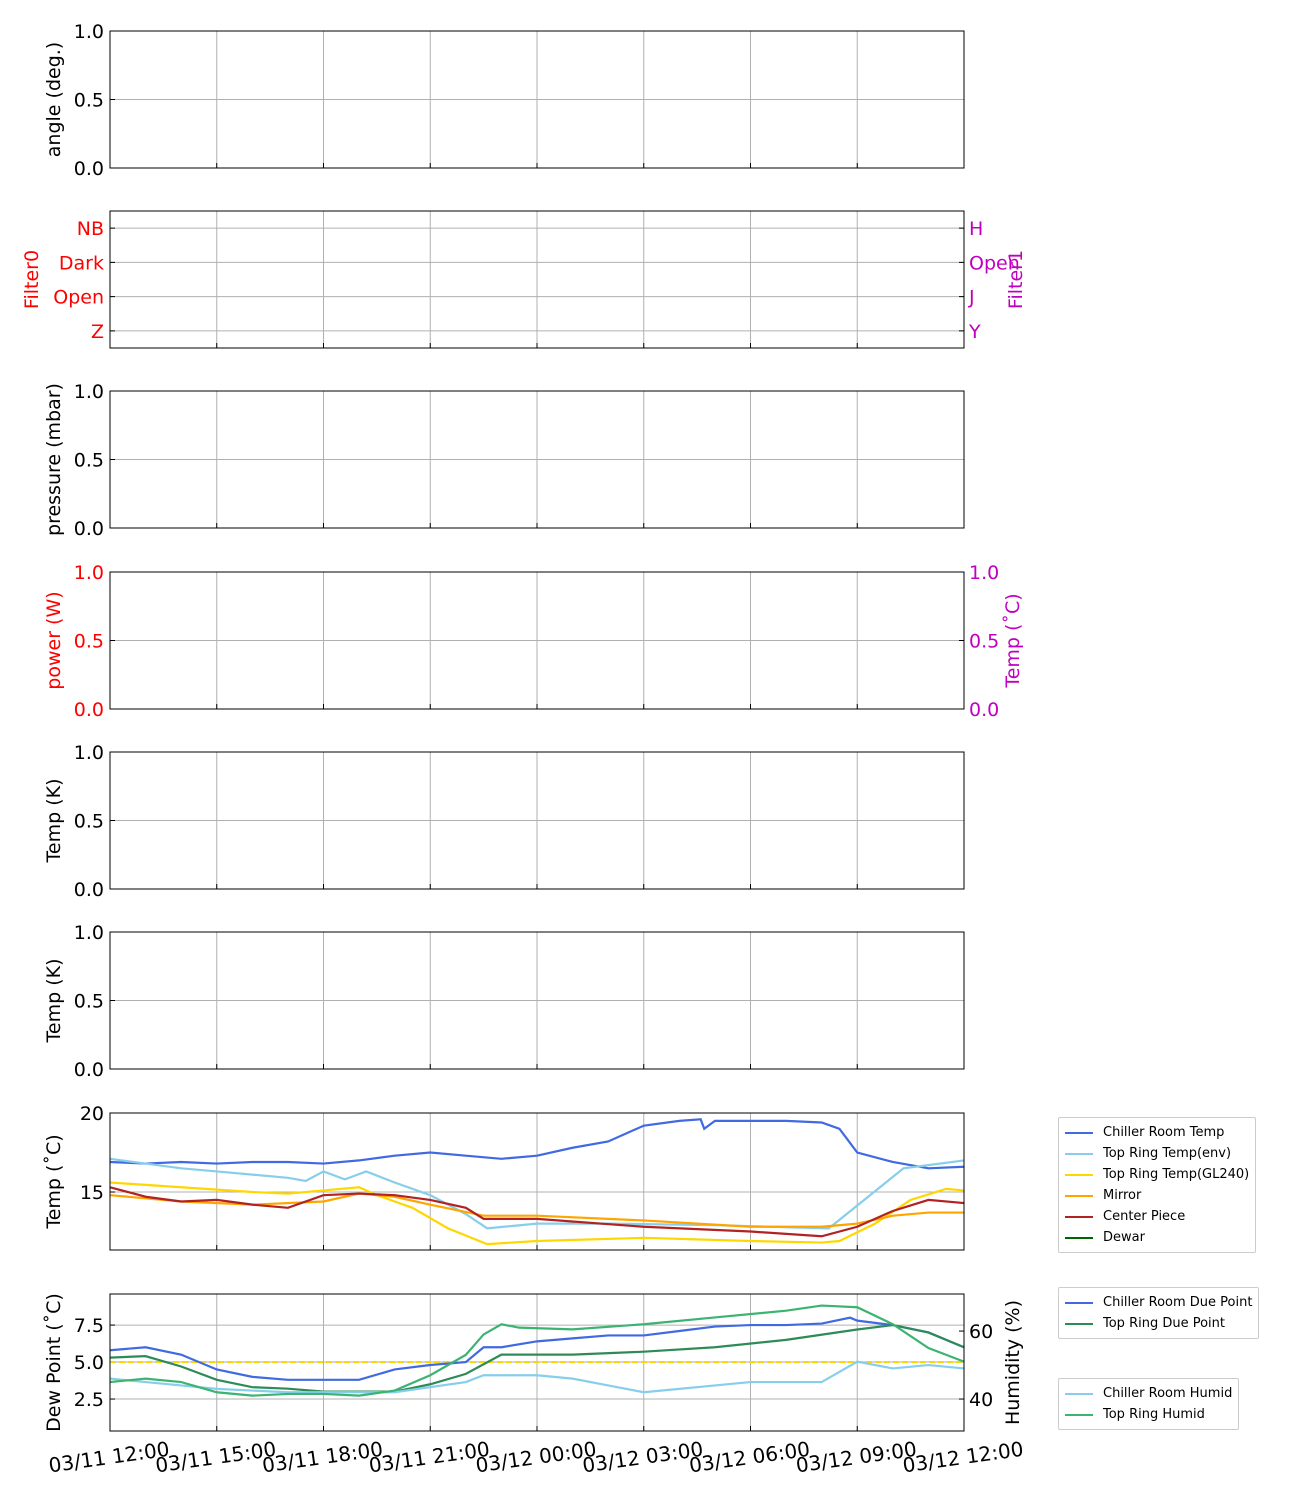 This screenshot has width=1300, height=1500. I want to click on panel-6: 15 20 Temp (˚C), so click(504, 1177).